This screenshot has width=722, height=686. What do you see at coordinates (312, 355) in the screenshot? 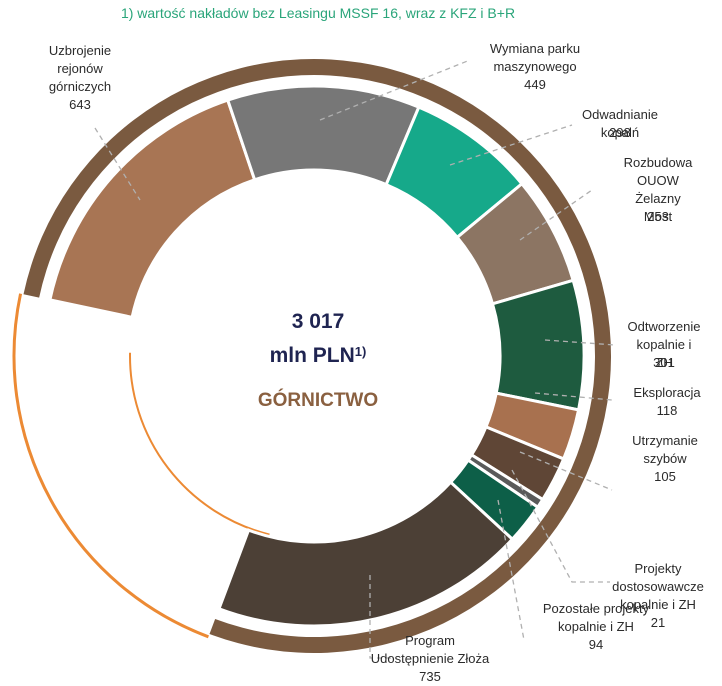
I see `unit: mln PLN` at bounding box center [312, 355].